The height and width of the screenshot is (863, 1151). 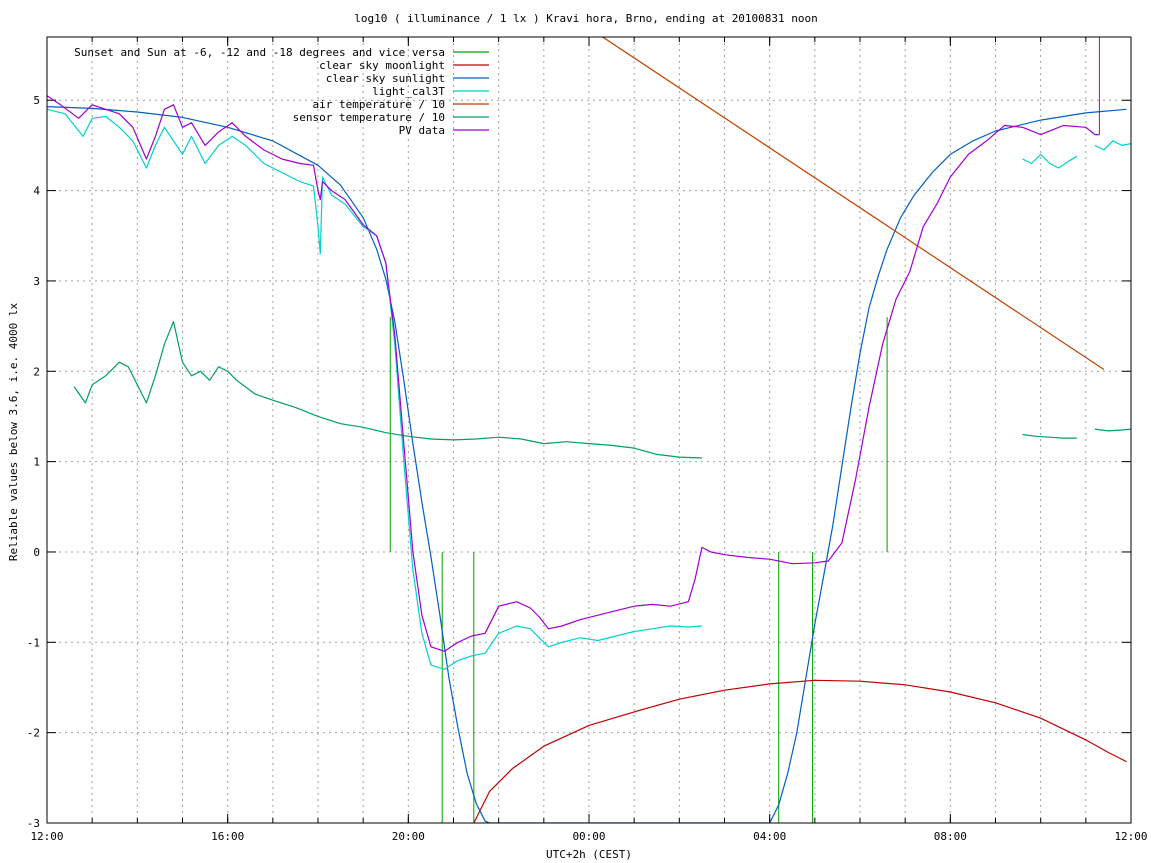 I want to click on legend-label-light-cal3t: light_cal3T, so click(x=408, y=91).